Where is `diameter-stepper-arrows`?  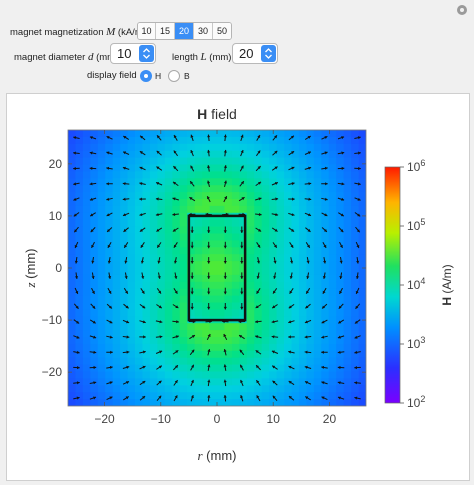
diameter-stepper-arrows is located at coordinates (146, 53).